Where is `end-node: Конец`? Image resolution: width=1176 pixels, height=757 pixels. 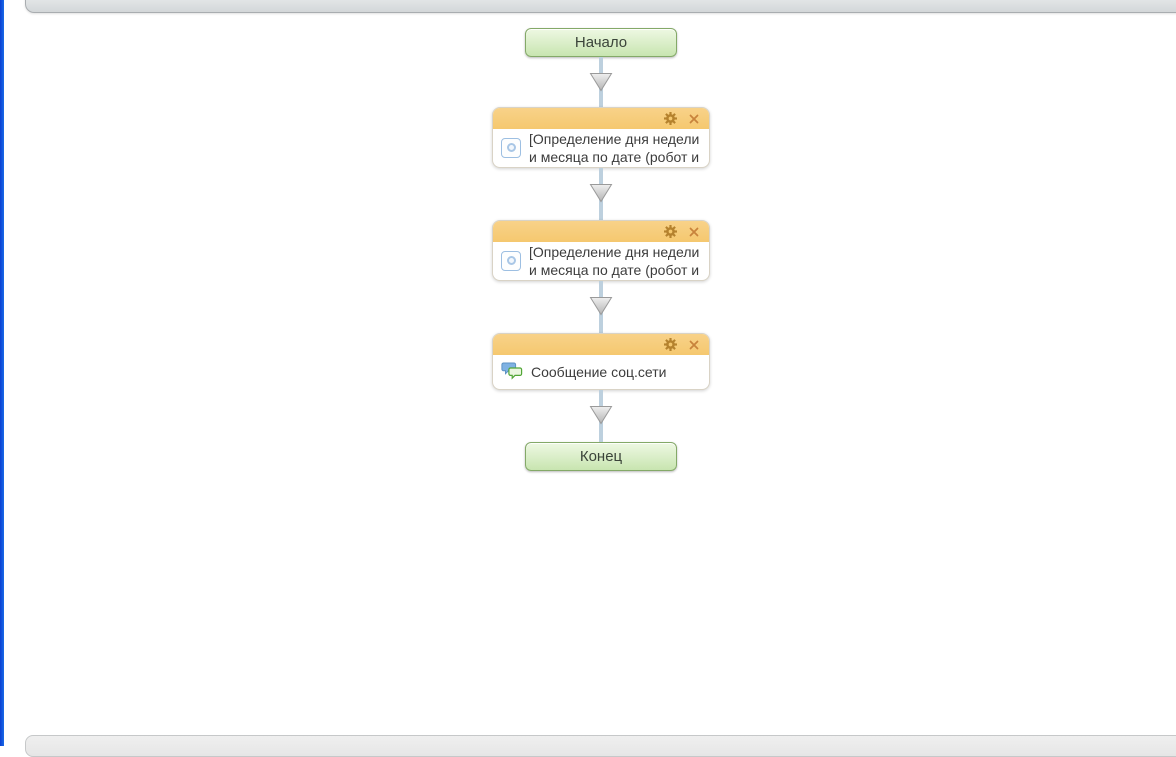 end-node: Конец is located at coordinates (601, 456).